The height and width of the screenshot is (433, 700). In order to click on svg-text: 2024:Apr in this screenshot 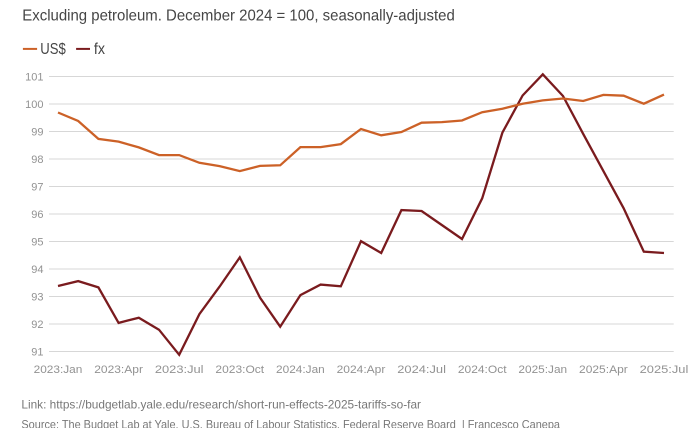, I will do `click(361, 370)`.